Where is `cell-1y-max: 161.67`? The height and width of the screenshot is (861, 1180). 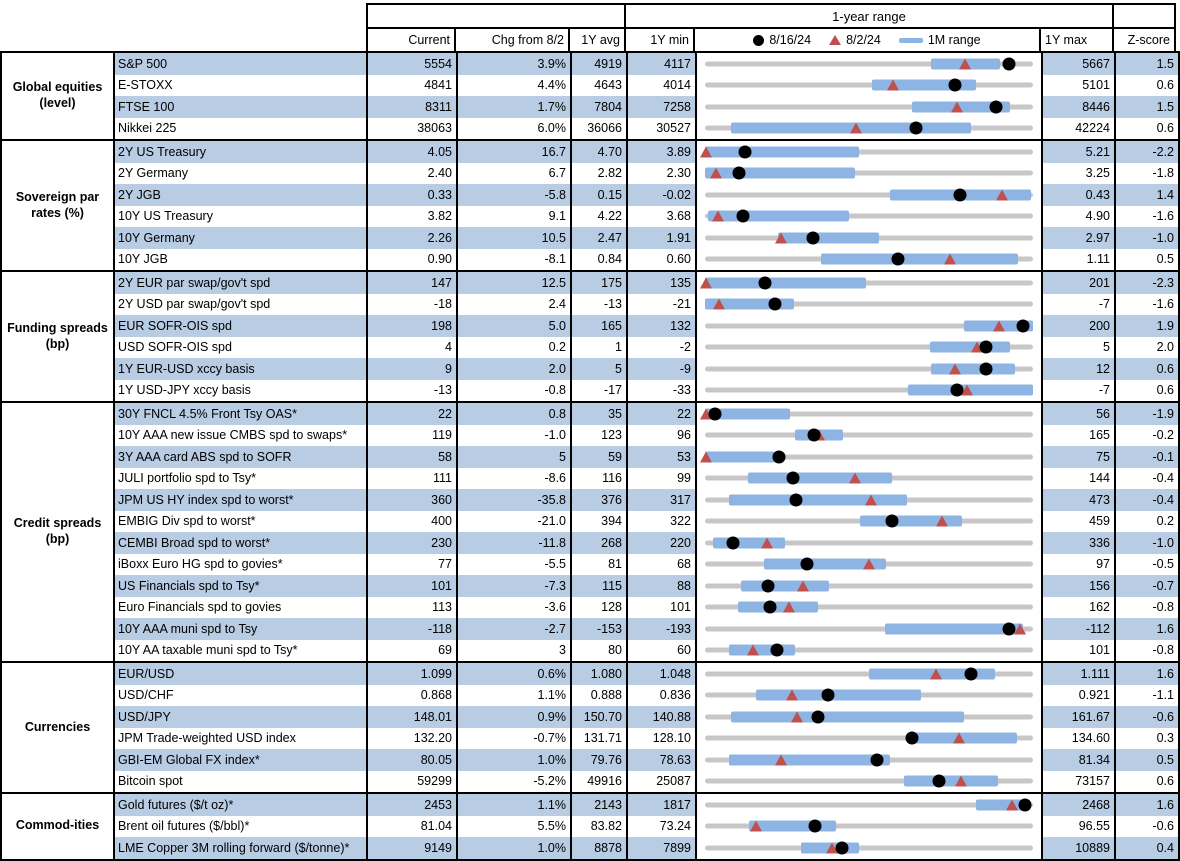
cell-1y-max: 161.67 is located at coordinates (1079, 717).